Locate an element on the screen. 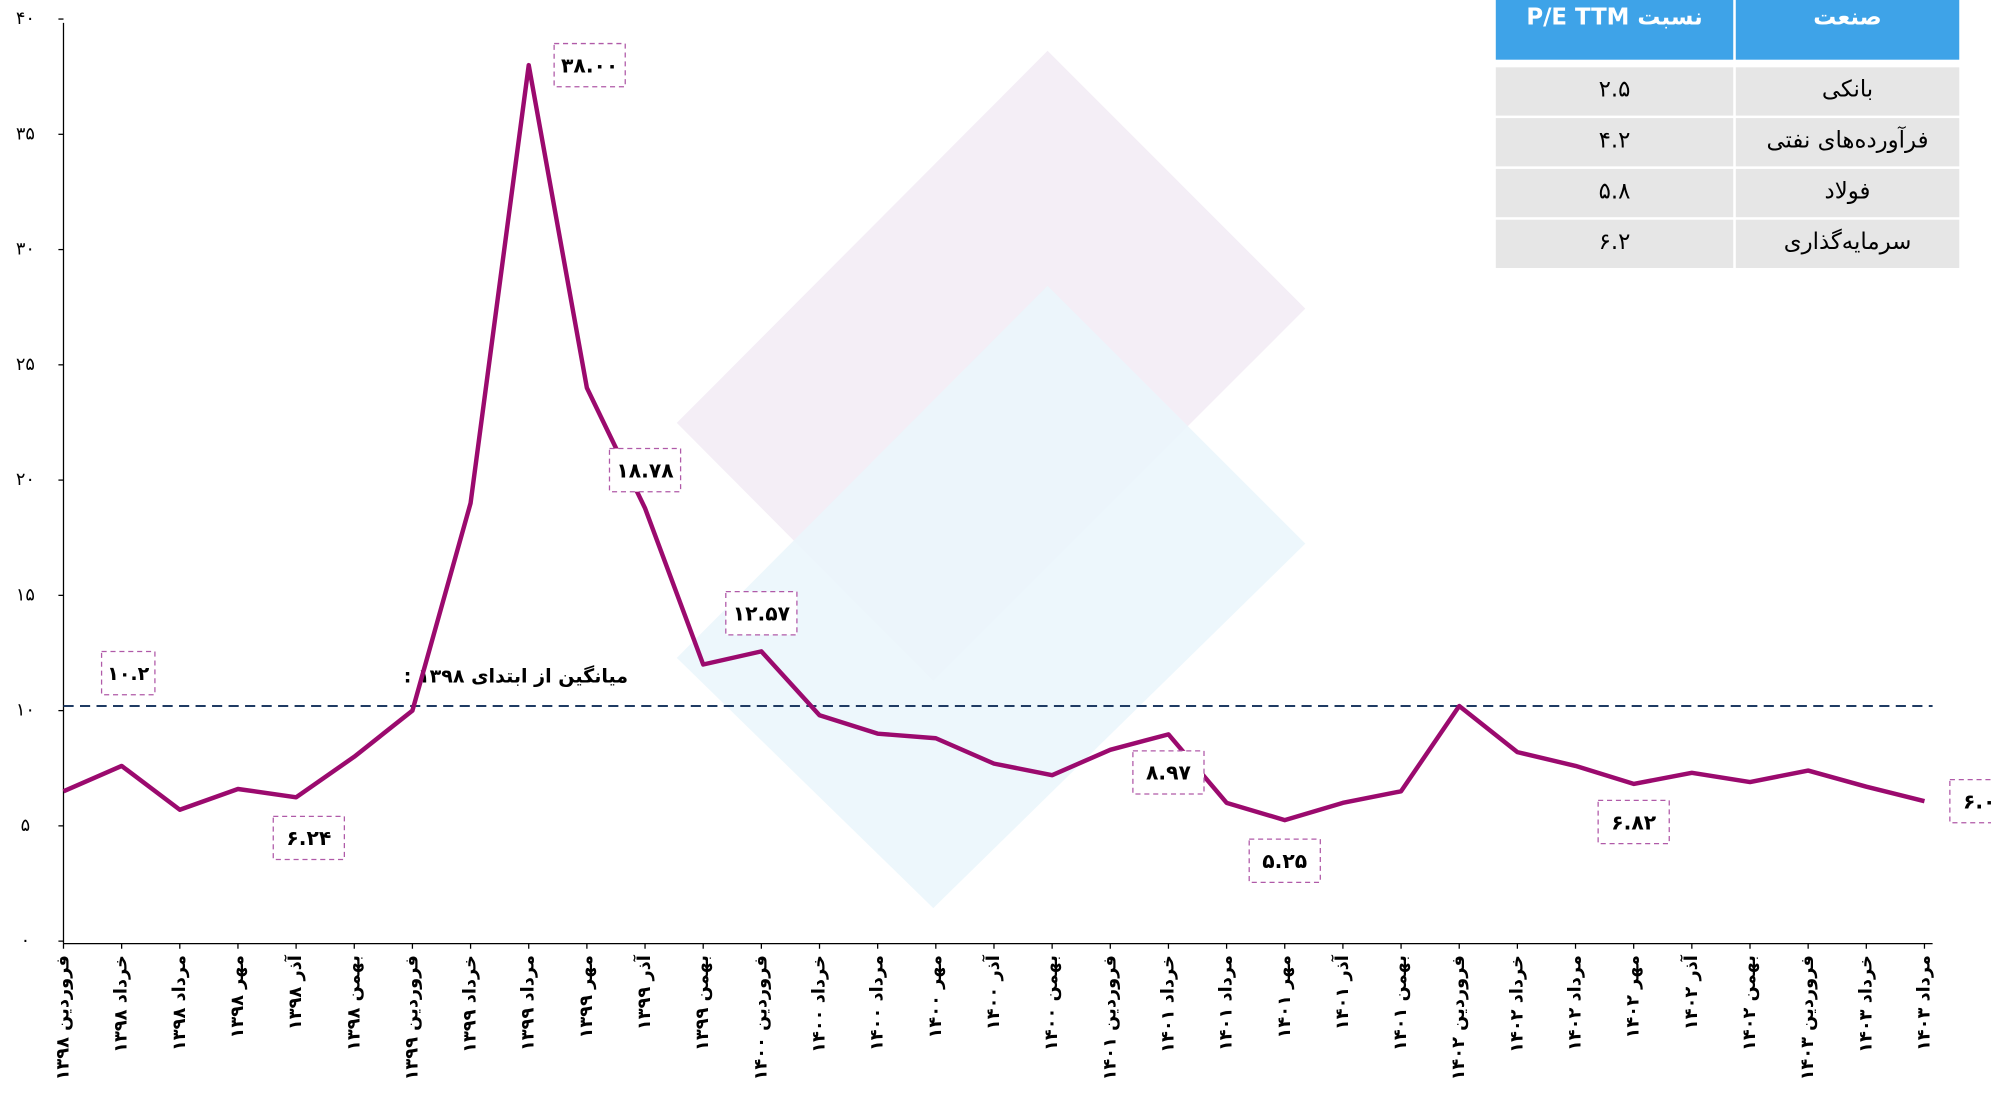 The height and width of the screenshot is (1095, 1991). table-cell-text: ۴.۲ is located at coordinates (1615, 140).